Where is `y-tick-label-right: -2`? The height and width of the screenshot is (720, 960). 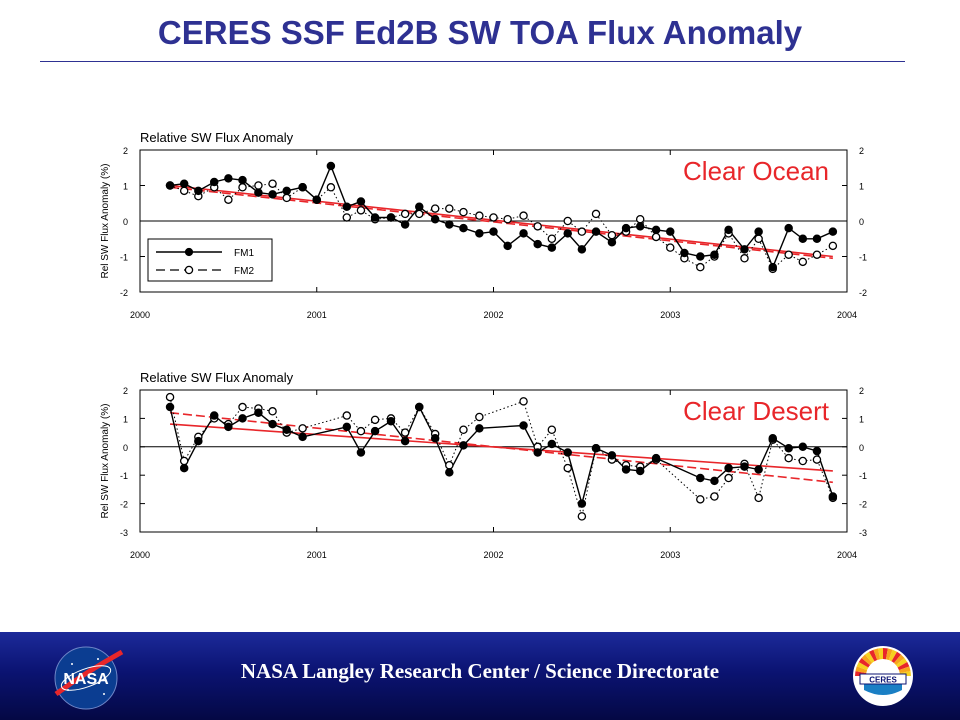
y-tick-label-right: -2 is located at coordinates (863, 505).